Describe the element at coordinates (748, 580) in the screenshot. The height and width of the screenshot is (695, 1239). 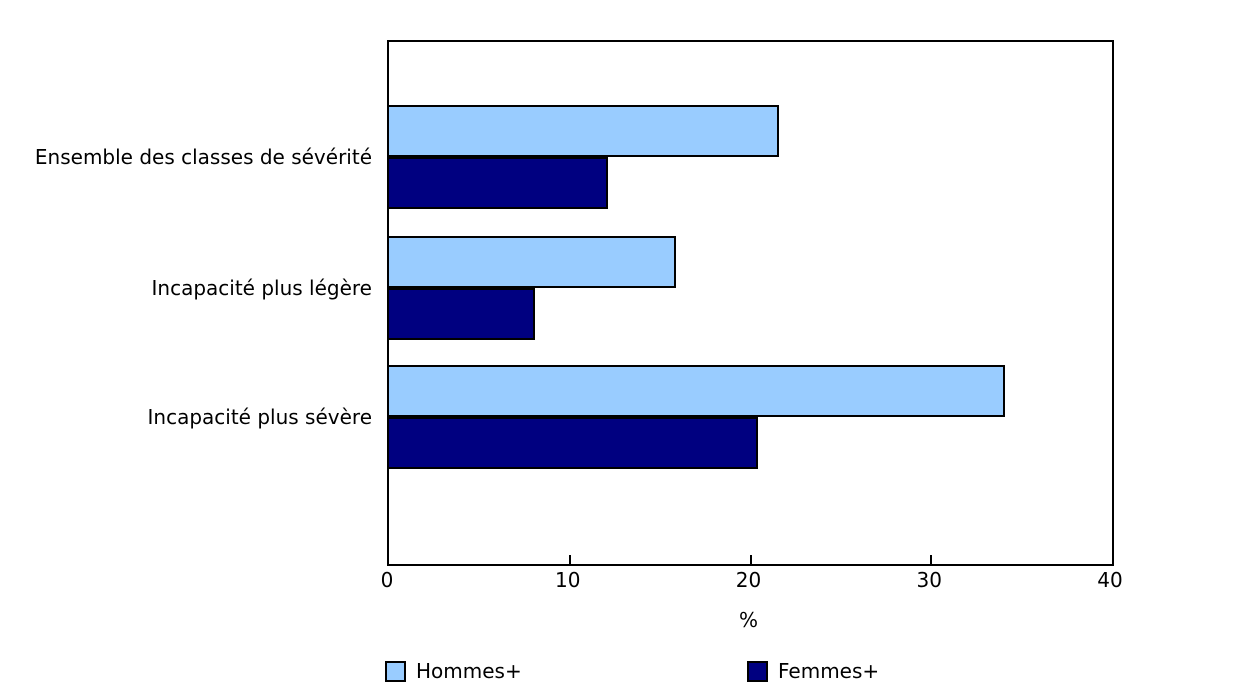
I see `x-tick-label-20: 20` at that location.